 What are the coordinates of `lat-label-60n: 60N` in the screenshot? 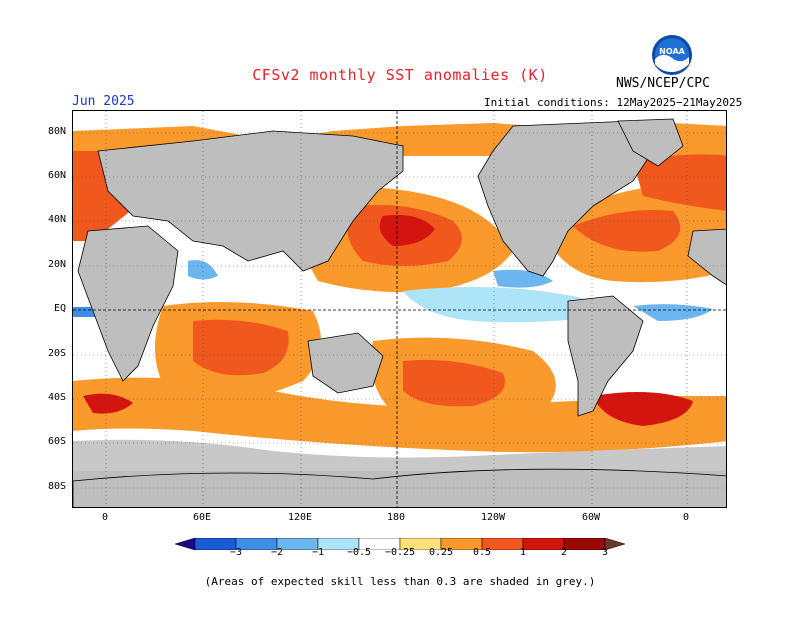 It's located at (56, 175).